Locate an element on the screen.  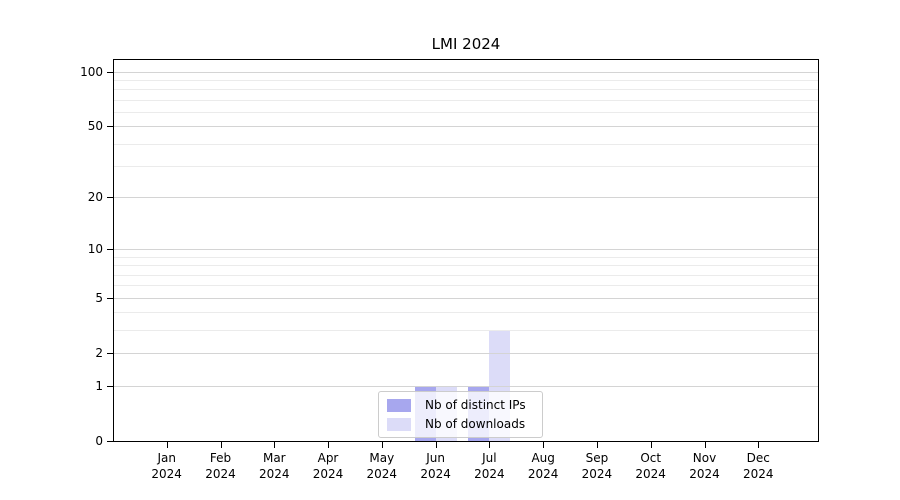
legend-swatch-downloads-icon is located at coordinates (399, 424).